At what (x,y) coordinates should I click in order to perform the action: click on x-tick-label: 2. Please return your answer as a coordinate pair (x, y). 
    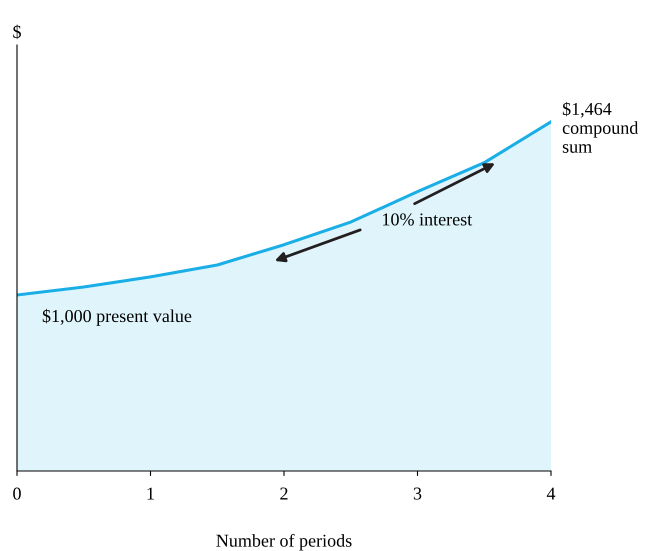
    Looking at the image, I should click on (284, 494).